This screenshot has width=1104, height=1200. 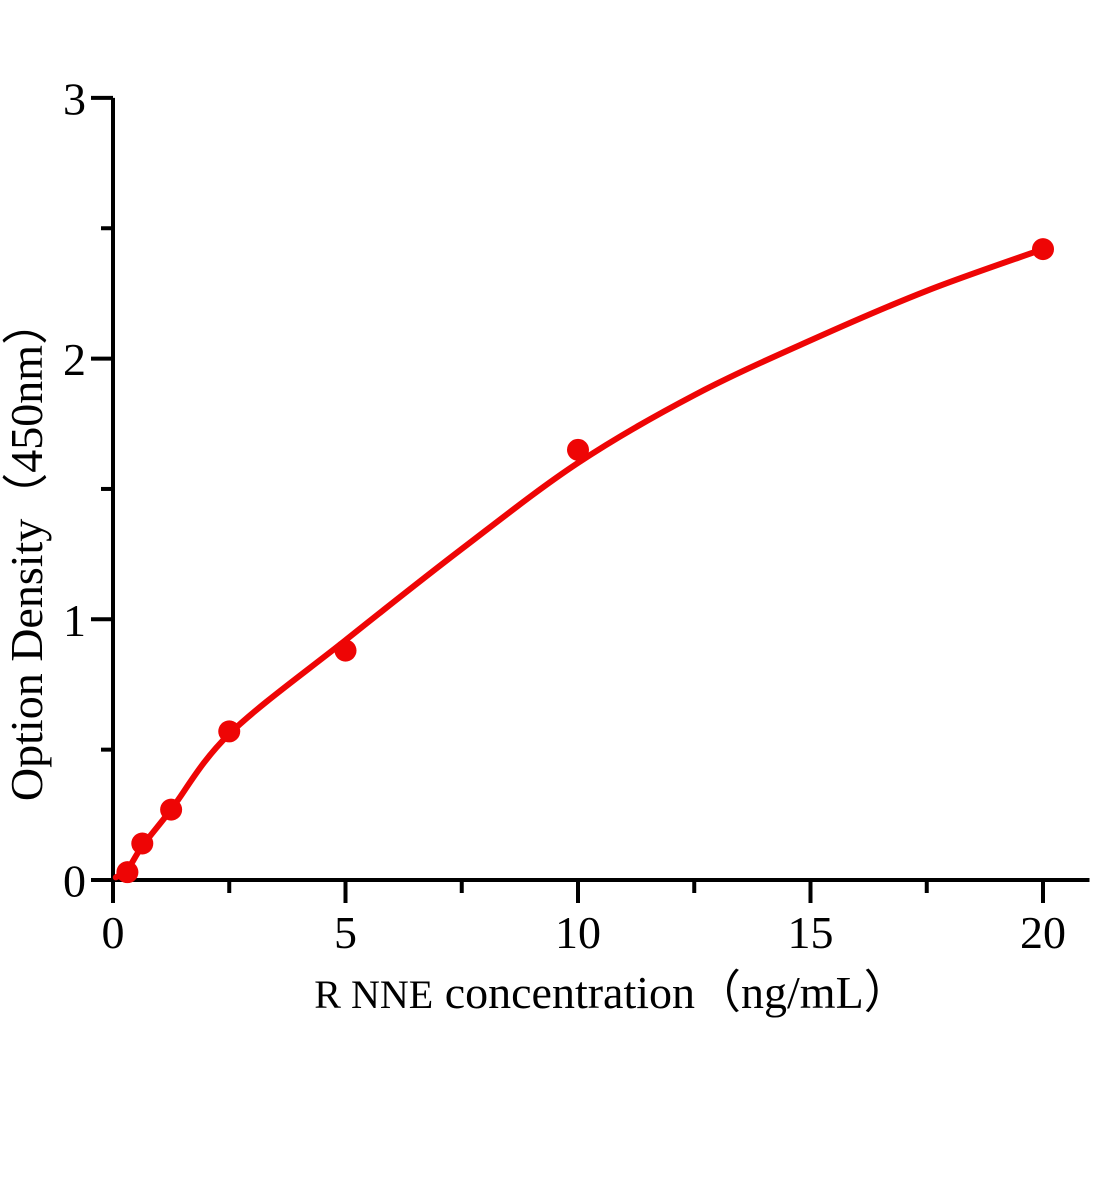 I want to click on y-tick-label: 0, so click(x=74, y=881).